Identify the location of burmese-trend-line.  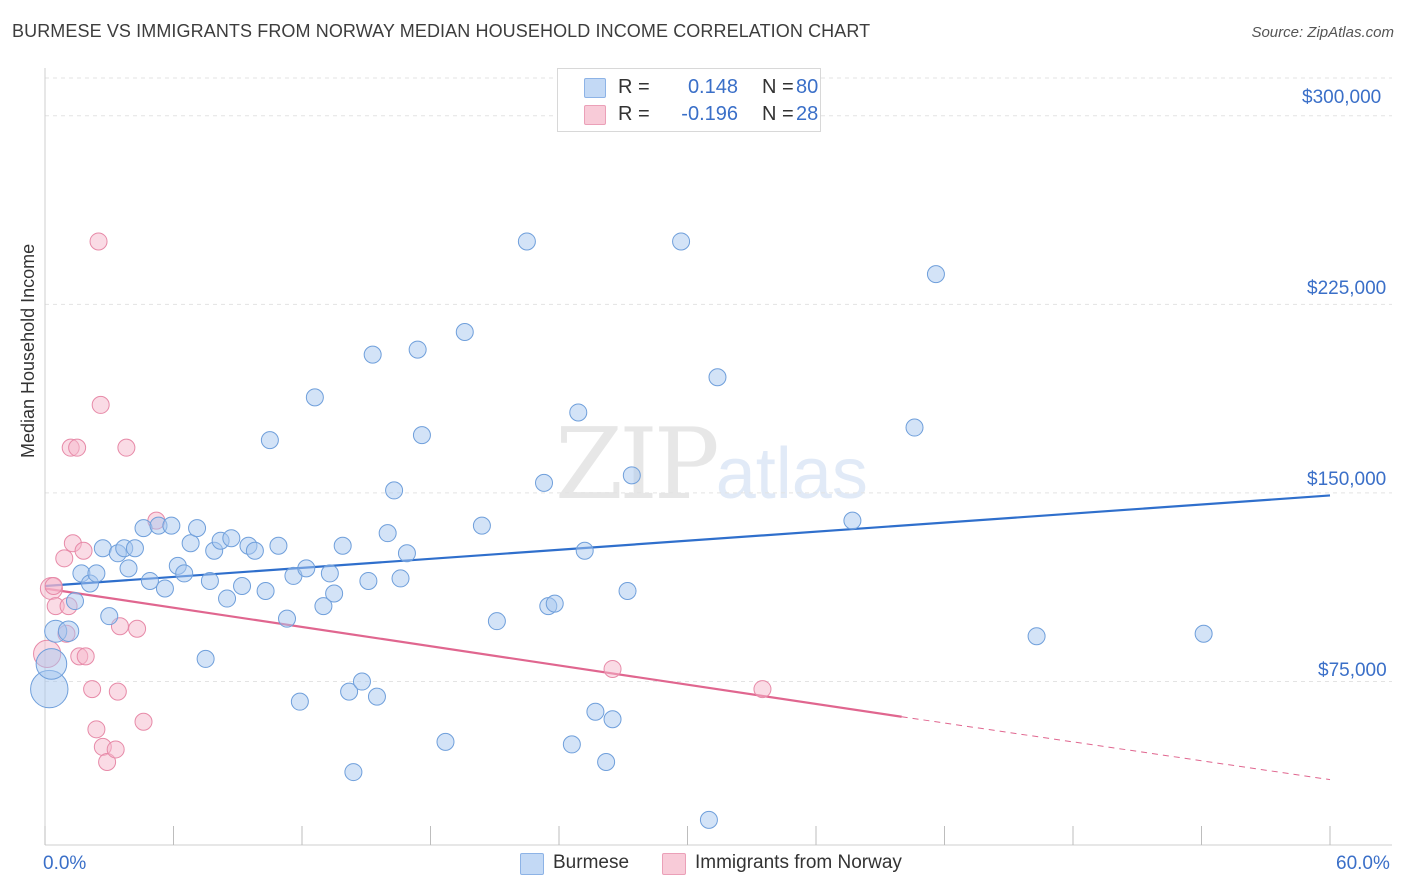
(687, 541).